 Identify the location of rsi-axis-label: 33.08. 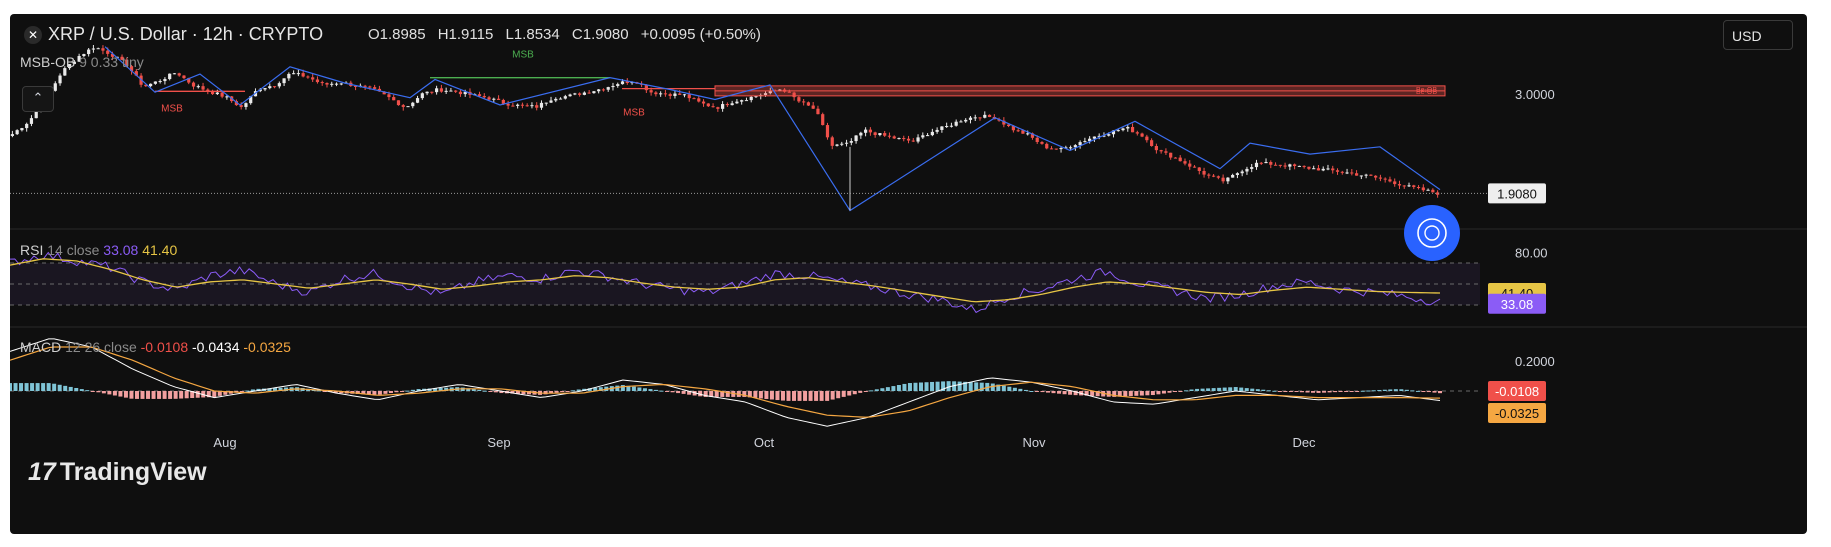
(1517, 304).